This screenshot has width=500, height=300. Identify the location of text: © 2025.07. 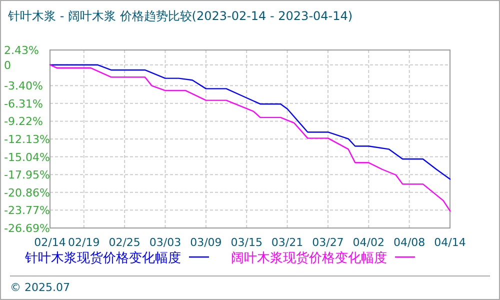
(40, 287).